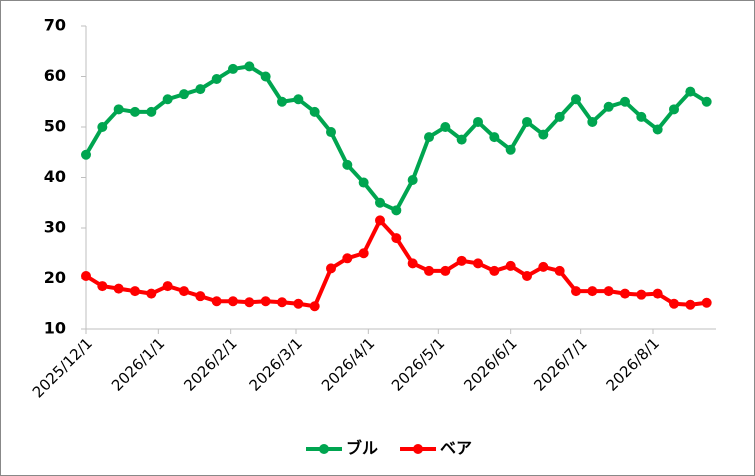 This screenshot has height=476, width=755. Describe the element at coordinates (456, 448) in the screenshot. I see `legend-label: ベア` at that location.